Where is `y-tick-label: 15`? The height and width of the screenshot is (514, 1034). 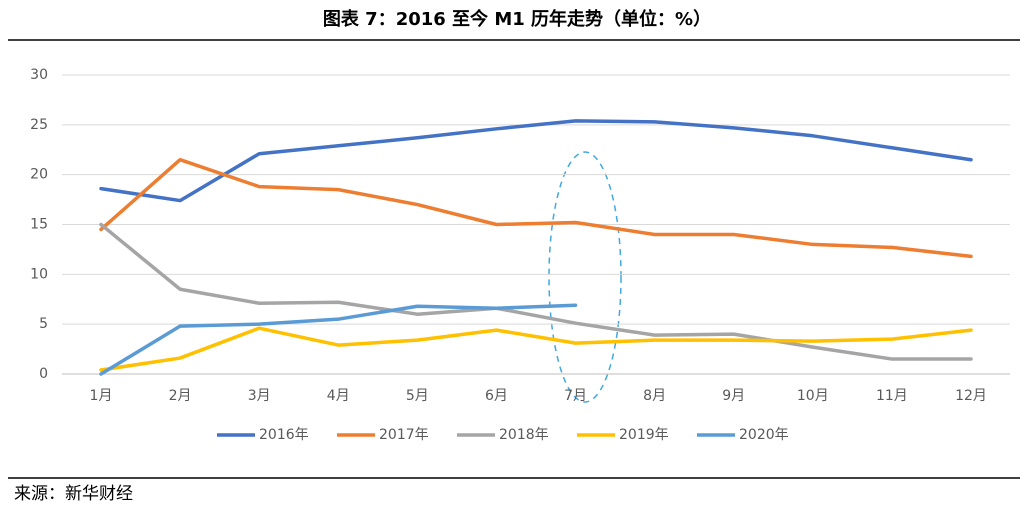 y-tick-label: 15 is located at coordinates (39, 225).